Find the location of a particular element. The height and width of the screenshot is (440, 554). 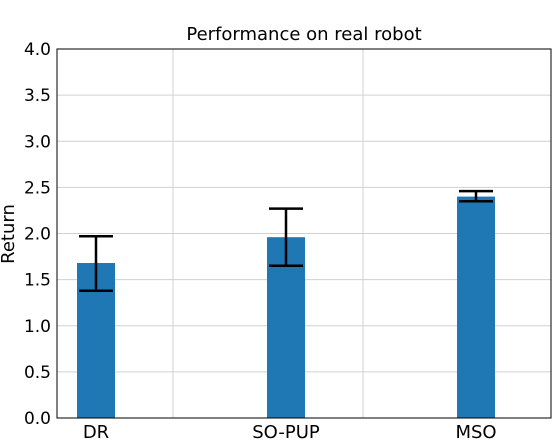

x-tick-labels: DR SO-PUP MSO is located at coordinates (290, 431).